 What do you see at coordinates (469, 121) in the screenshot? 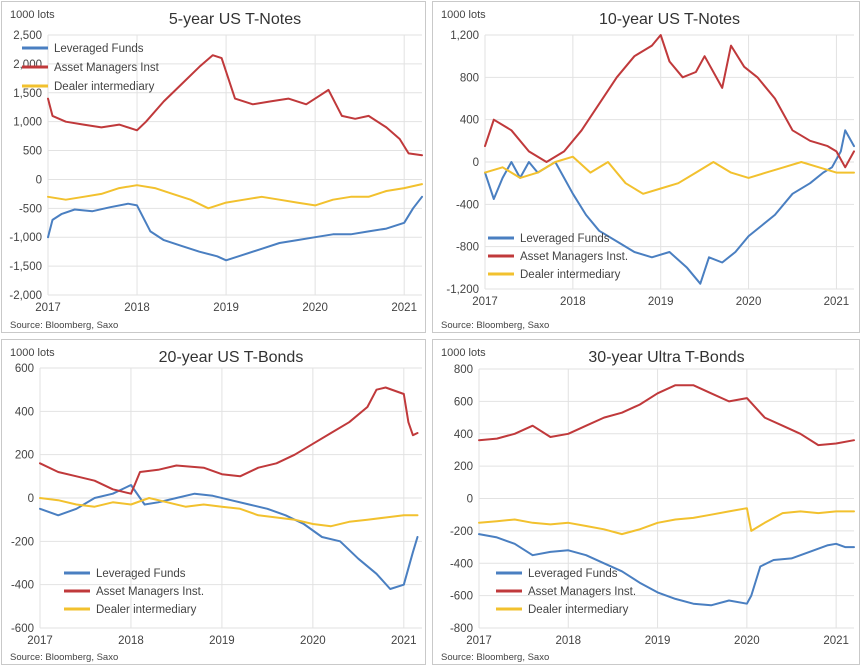
I see `chart-2-y-tick-label: 400` at bounding box center [469, 121].